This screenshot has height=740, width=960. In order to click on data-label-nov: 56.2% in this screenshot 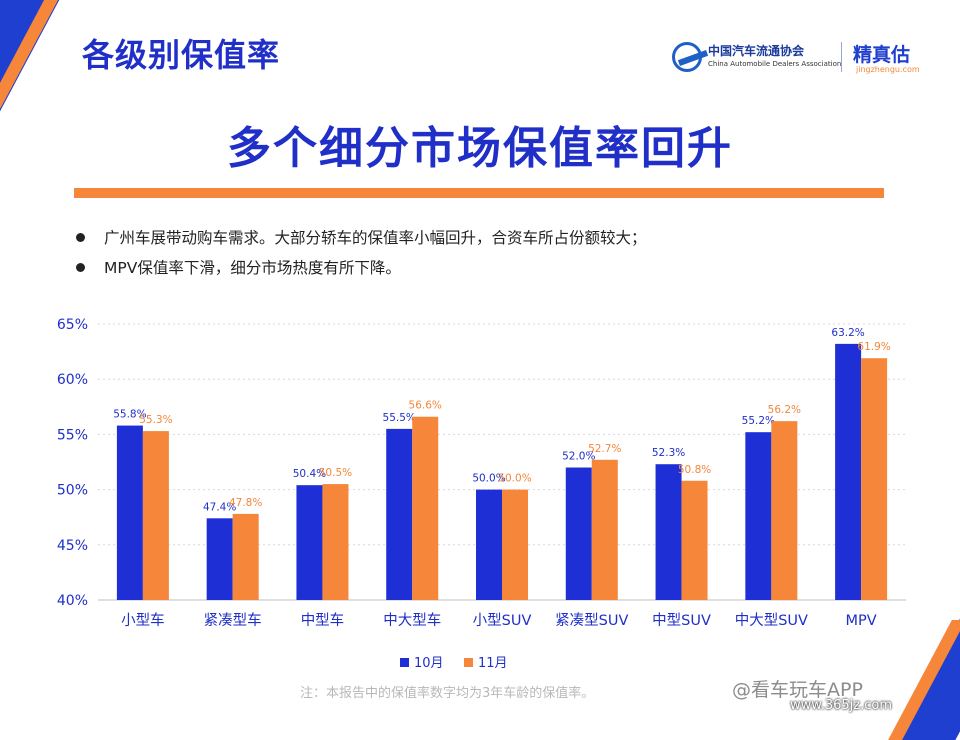, I will do `click(784, 410)`.